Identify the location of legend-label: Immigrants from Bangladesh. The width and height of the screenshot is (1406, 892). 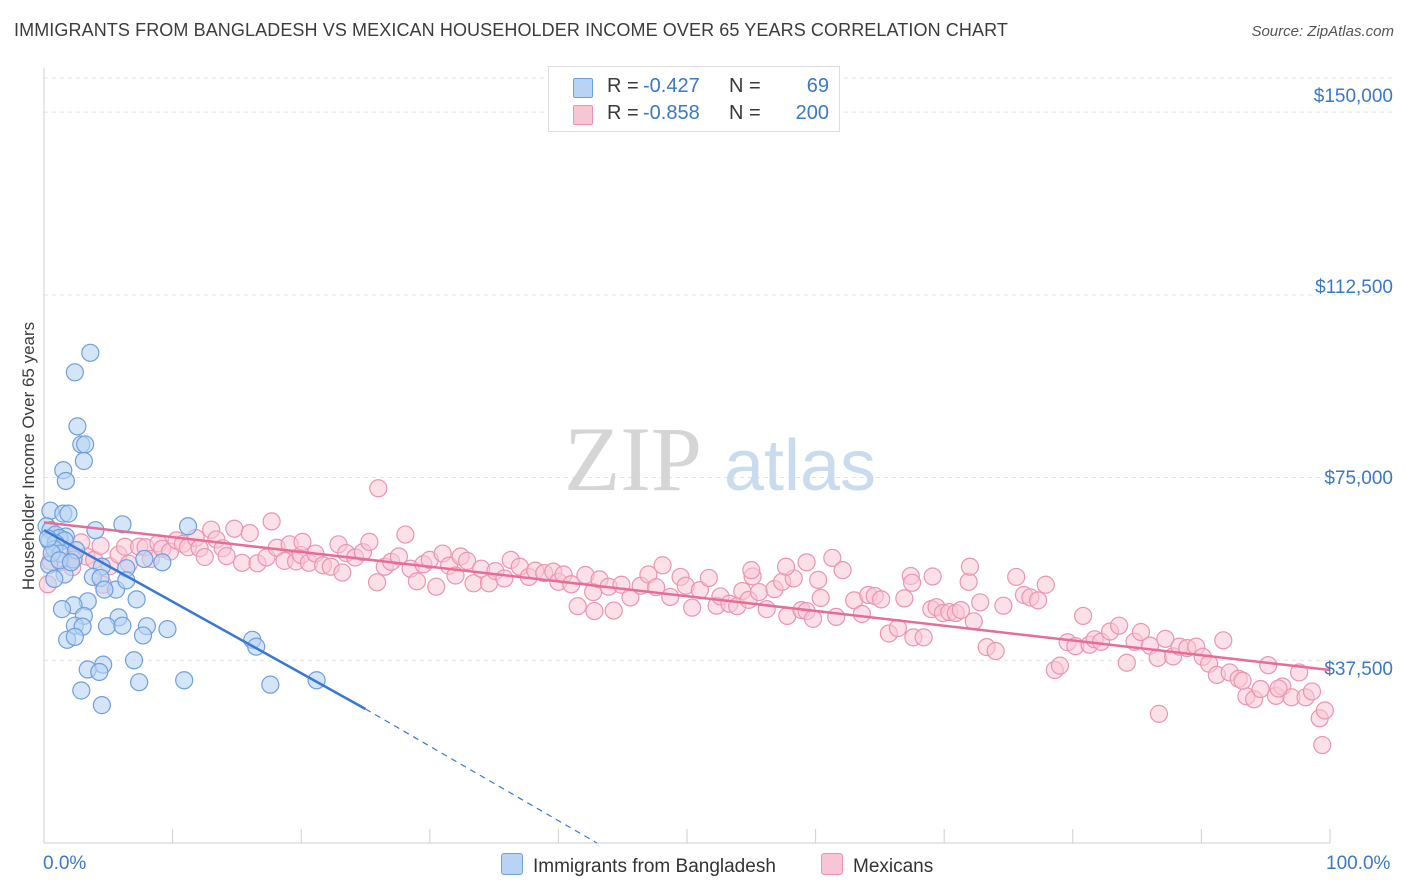
(654, 866).